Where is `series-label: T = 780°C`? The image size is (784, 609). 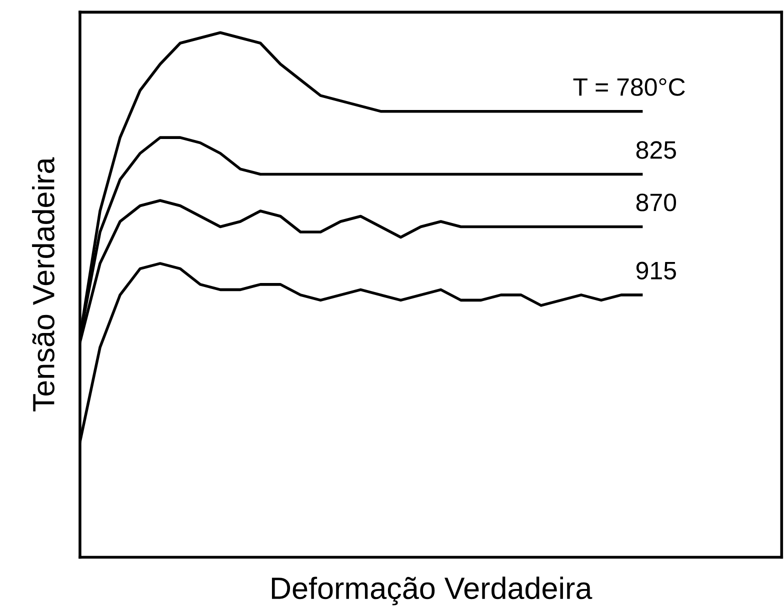 series-label: T = 780°C is located at coordinates (629, 87).